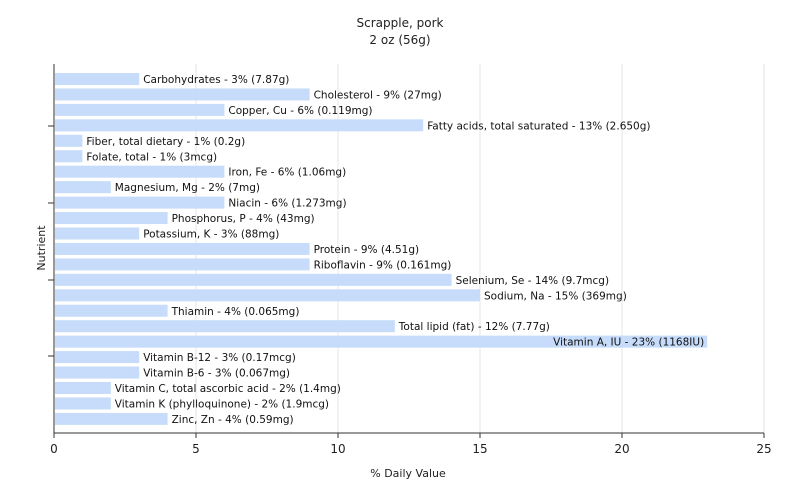 This screenshot has height=500, width=800. I want to click on bar-label: Phosphorus, P - 4% (43mg), so click(243, 219).